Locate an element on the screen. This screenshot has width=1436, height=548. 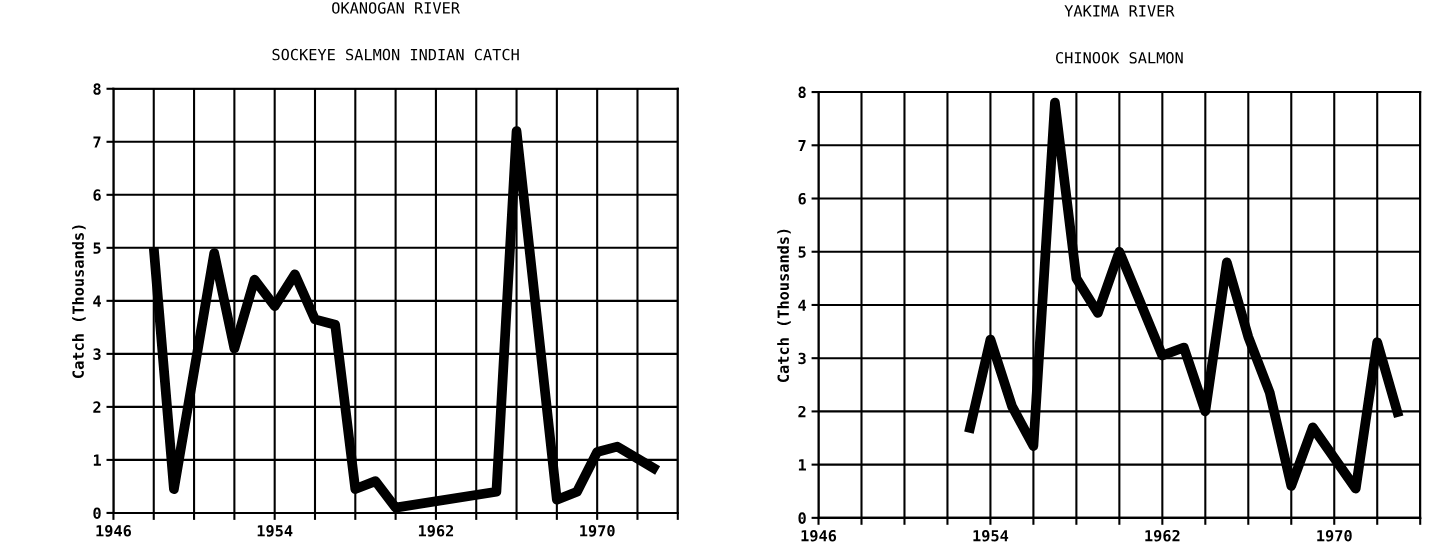
chart-title: YAKIMA RIVER is located at coordinates (1119, 11).